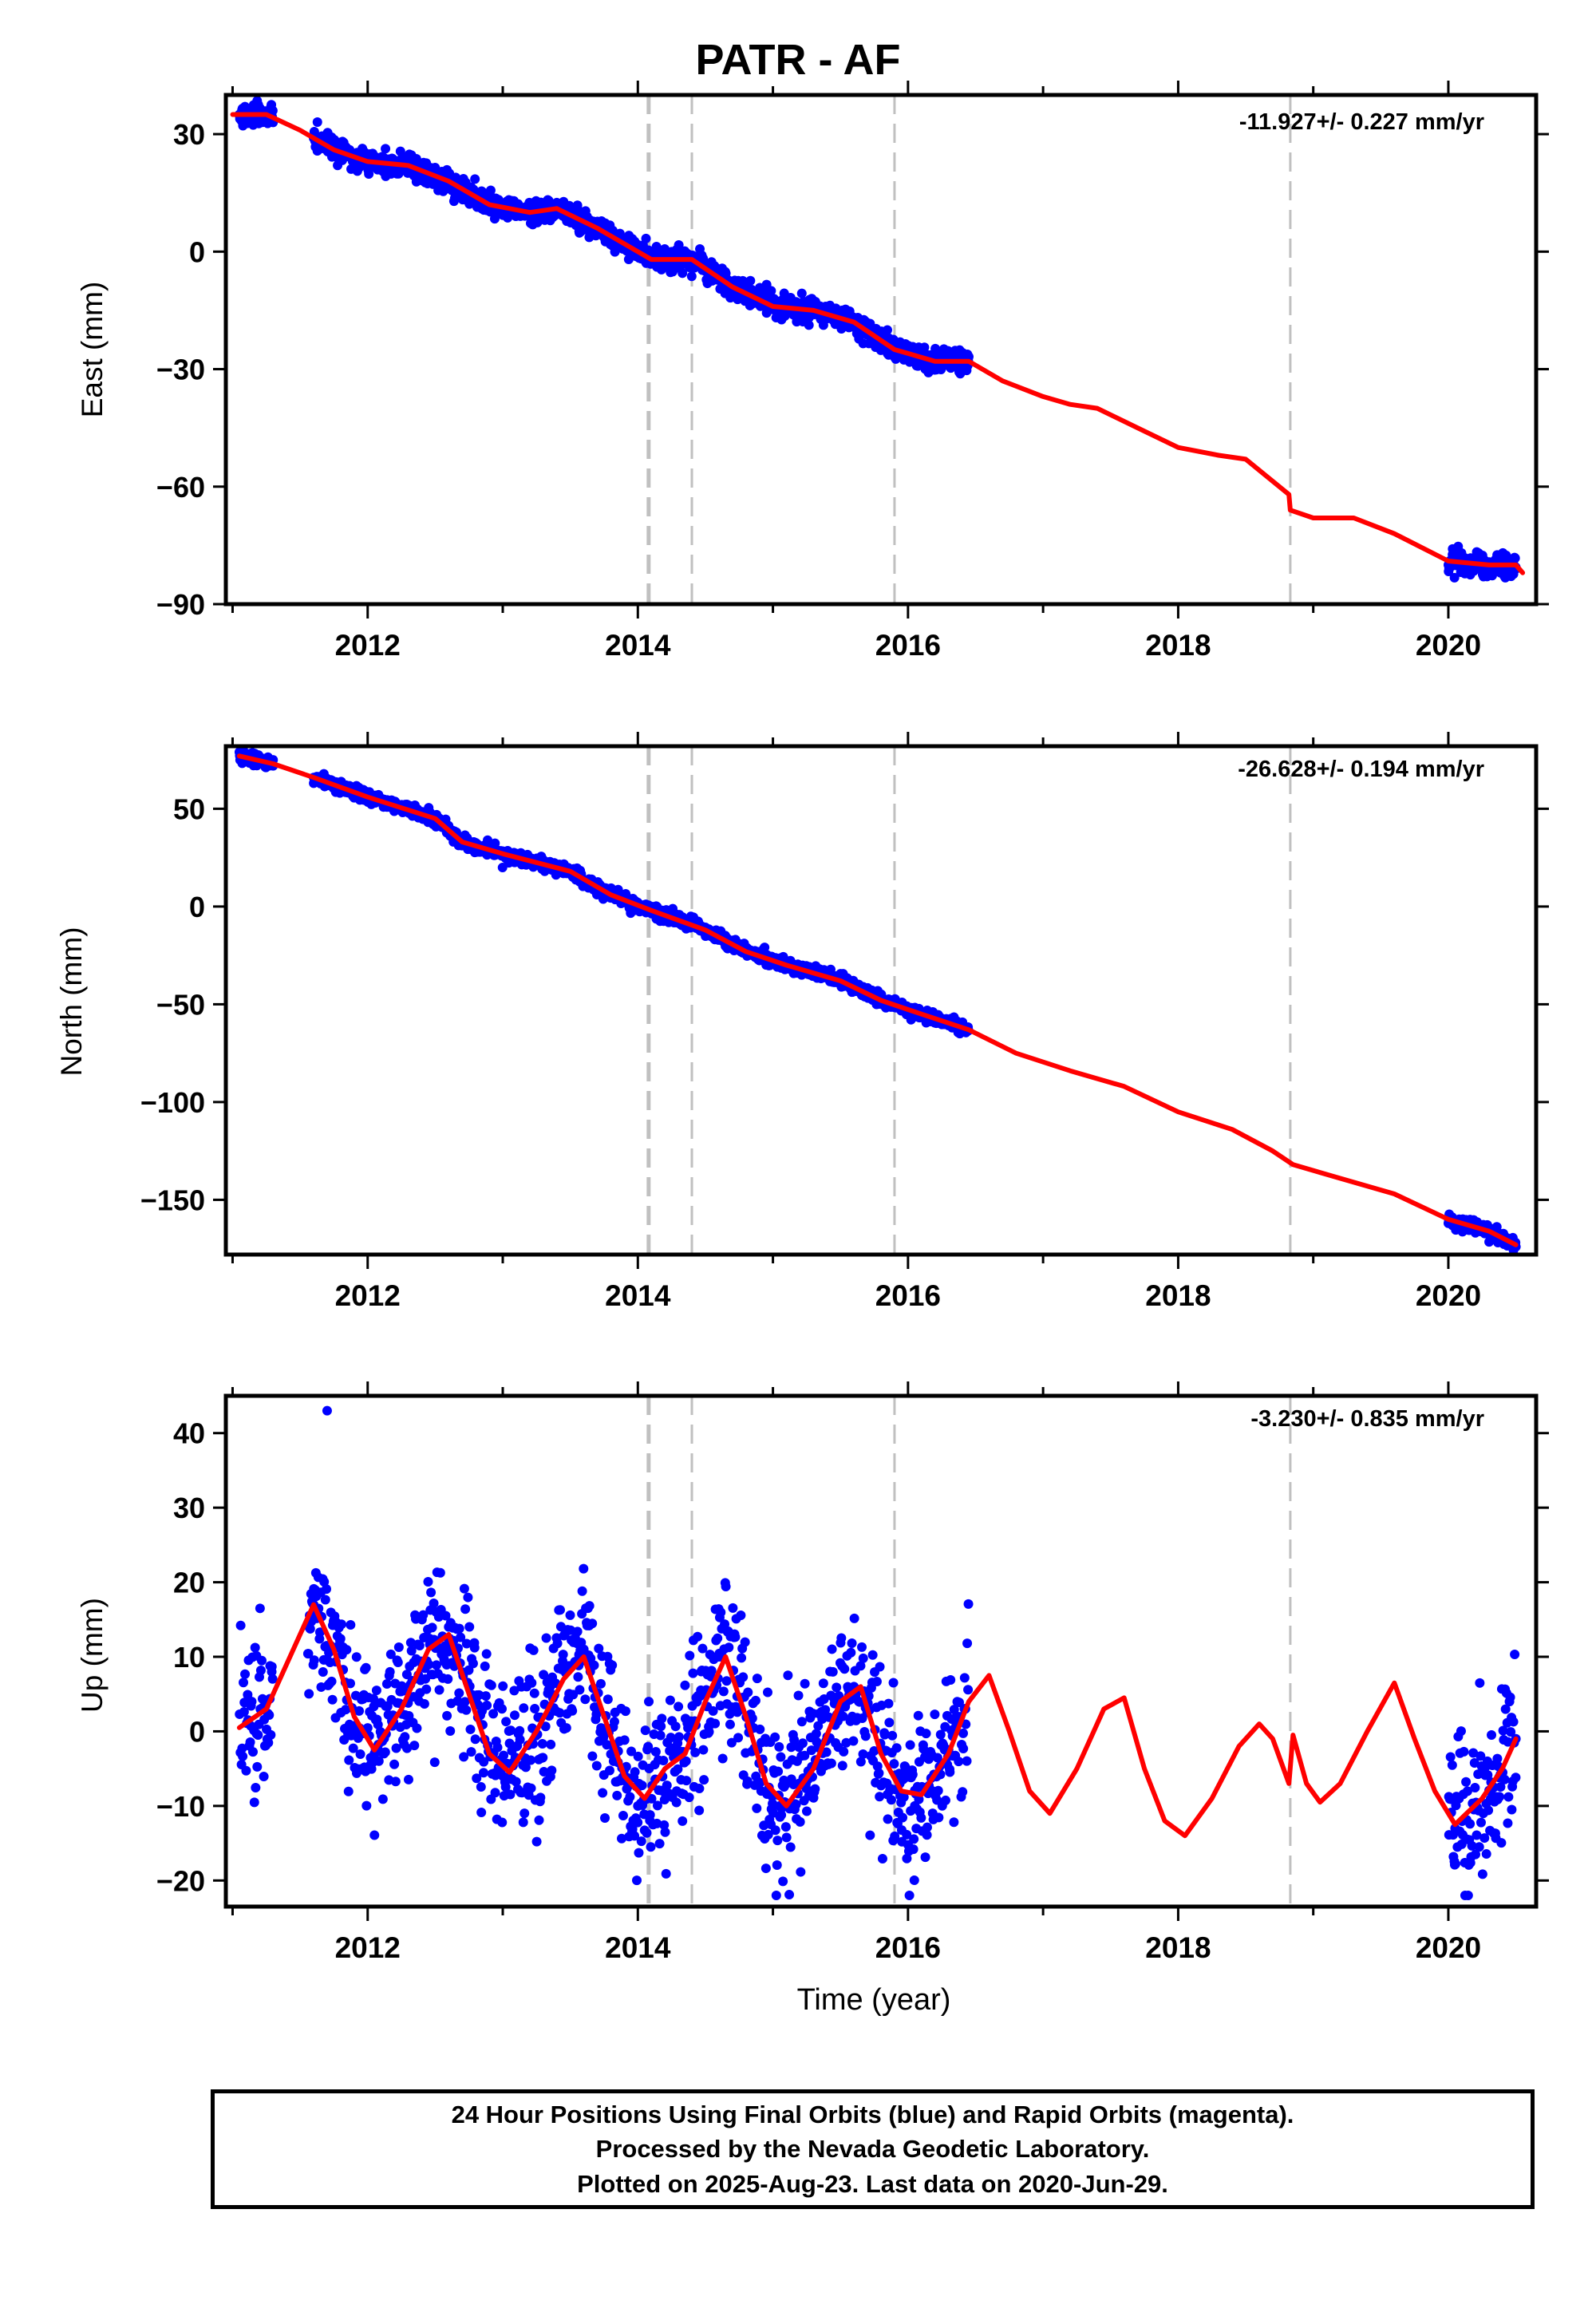 Image resolution: width=1596 pixels, height=2316 pixels. Describe the element at coordinates (189, 1433) in the screenshot. I see `y-tick-label: 40` at that location.